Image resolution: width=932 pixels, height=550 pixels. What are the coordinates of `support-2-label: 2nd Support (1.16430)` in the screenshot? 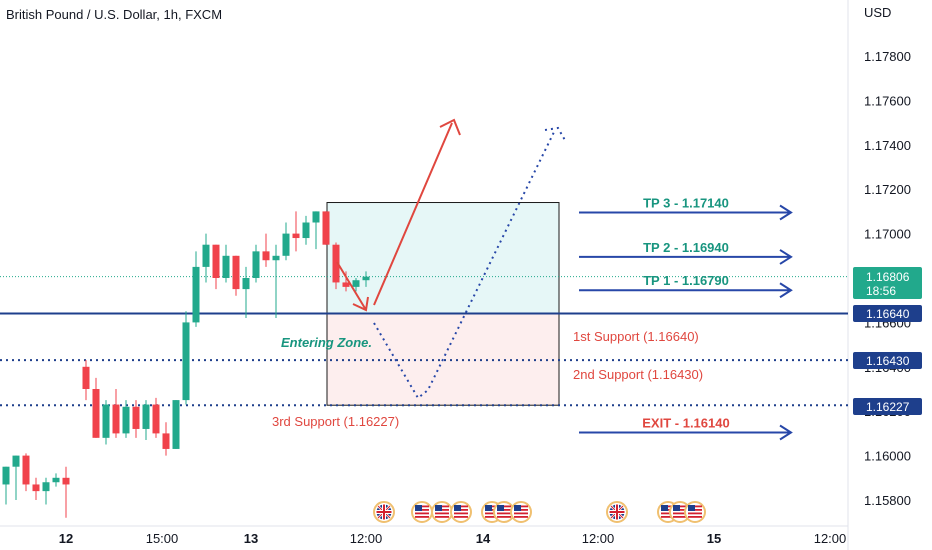 It's located at (638, 374).